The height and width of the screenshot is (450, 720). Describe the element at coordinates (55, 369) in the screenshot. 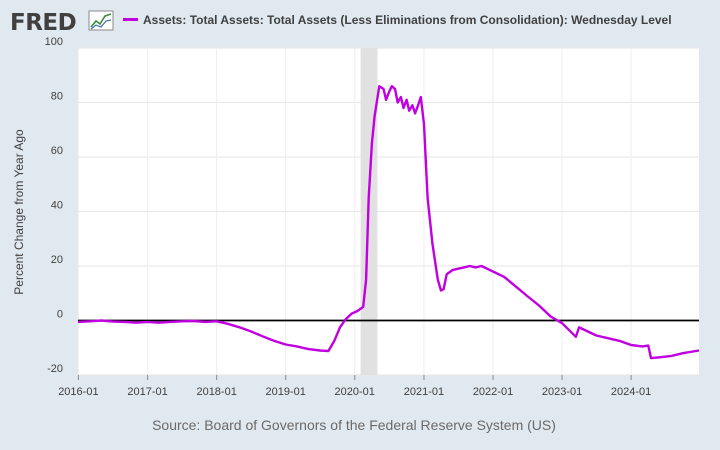

I see `y-tick-label: -20` at that location.